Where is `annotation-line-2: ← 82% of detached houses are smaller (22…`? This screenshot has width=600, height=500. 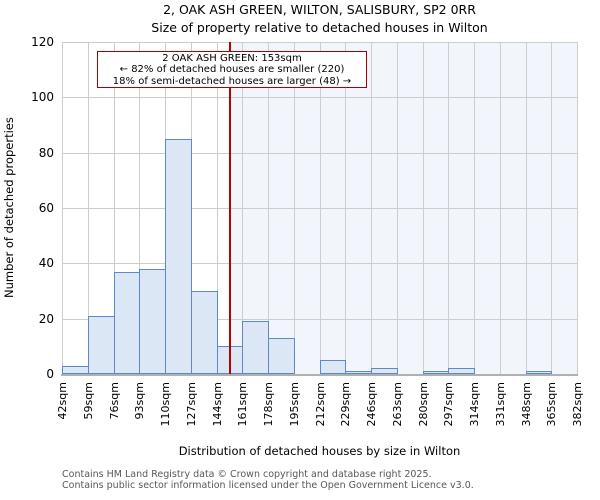 annotation-line-2: ← 82% of detached houses are smaller (22… is located at coordinates (232, 70).